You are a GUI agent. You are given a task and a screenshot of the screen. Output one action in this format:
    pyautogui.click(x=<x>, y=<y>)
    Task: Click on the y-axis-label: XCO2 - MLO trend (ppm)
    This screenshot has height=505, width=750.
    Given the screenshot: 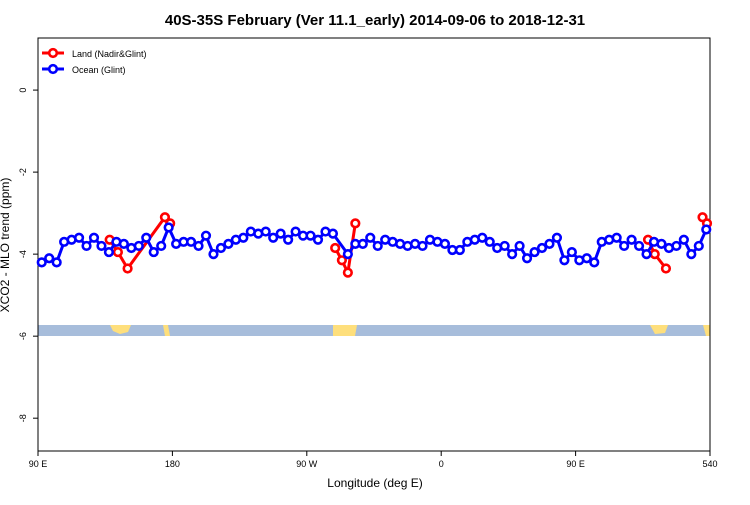 What is the action you would take?
    pyautogui.click(x=6, y=245)
    